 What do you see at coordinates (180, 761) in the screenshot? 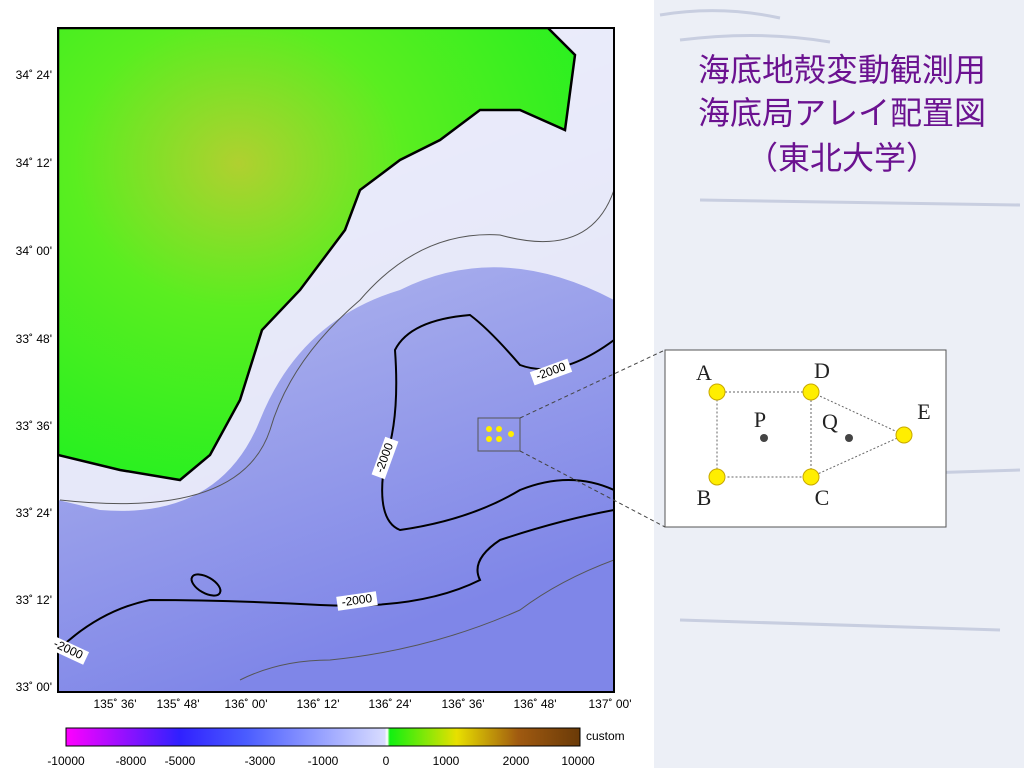
I see `colorbar-tick: -5000` at bounding box center [180, 761].